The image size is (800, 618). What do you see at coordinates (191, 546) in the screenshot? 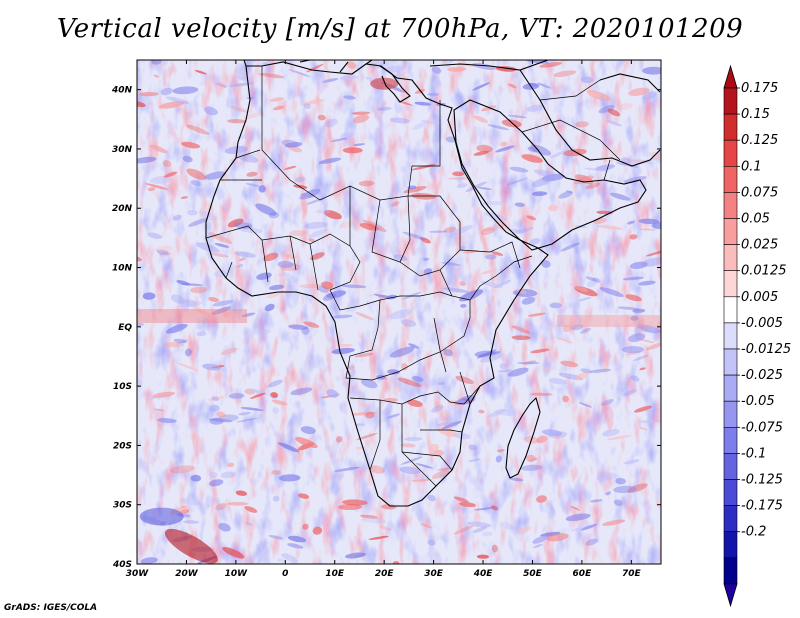
I see `strong-updraft` at bounding box center [191, 546].